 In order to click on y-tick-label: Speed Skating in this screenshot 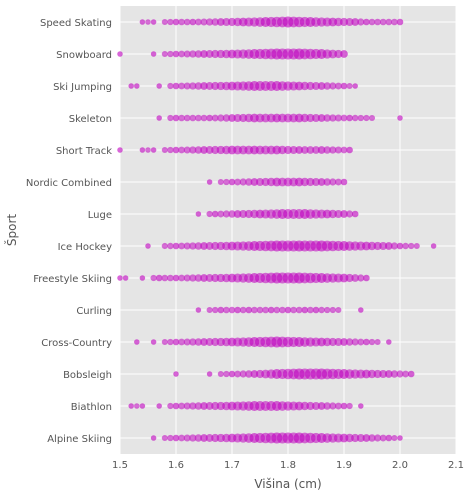, I will do `click(76, 23)`.